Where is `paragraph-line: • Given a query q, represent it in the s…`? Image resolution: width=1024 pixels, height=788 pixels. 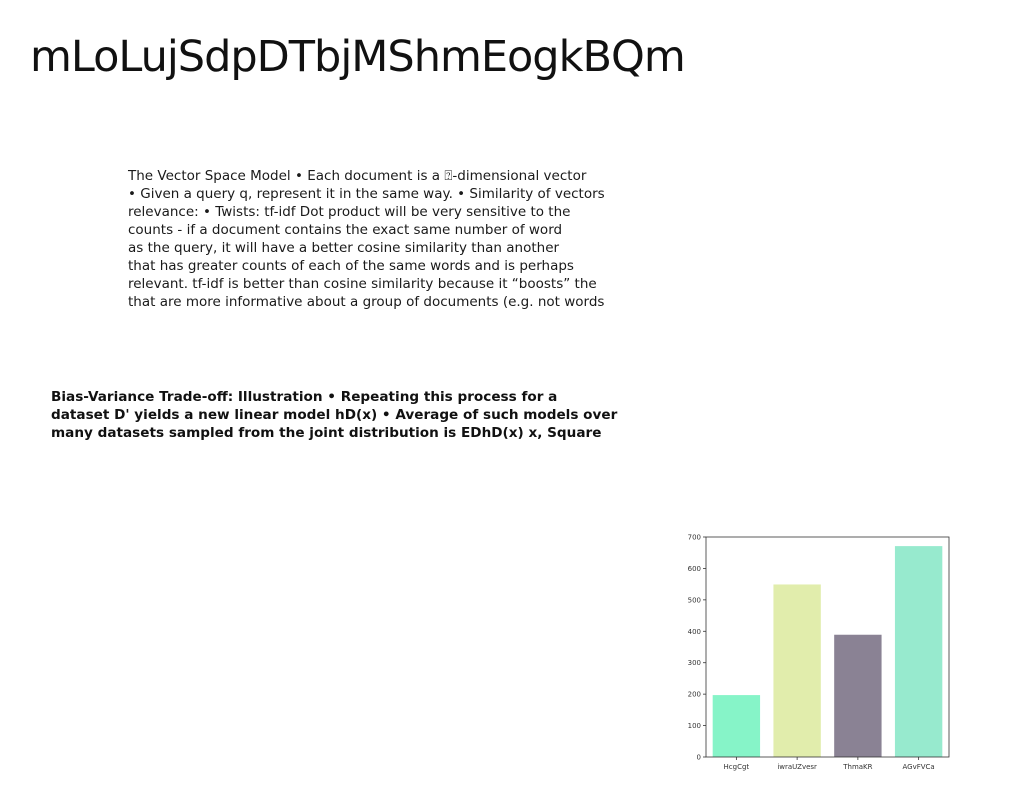 paragraph-line: • Given a query q, represent it in the s… is located at coordinates (366, 194).